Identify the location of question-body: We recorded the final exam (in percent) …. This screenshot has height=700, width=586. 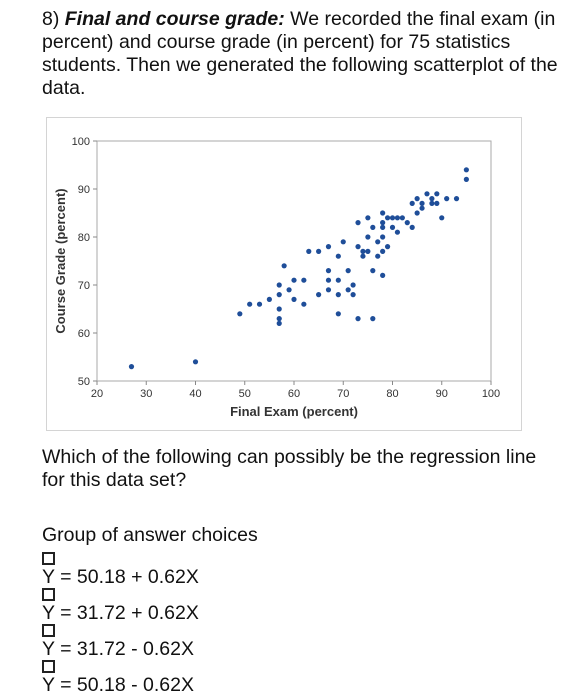
(300, 53).